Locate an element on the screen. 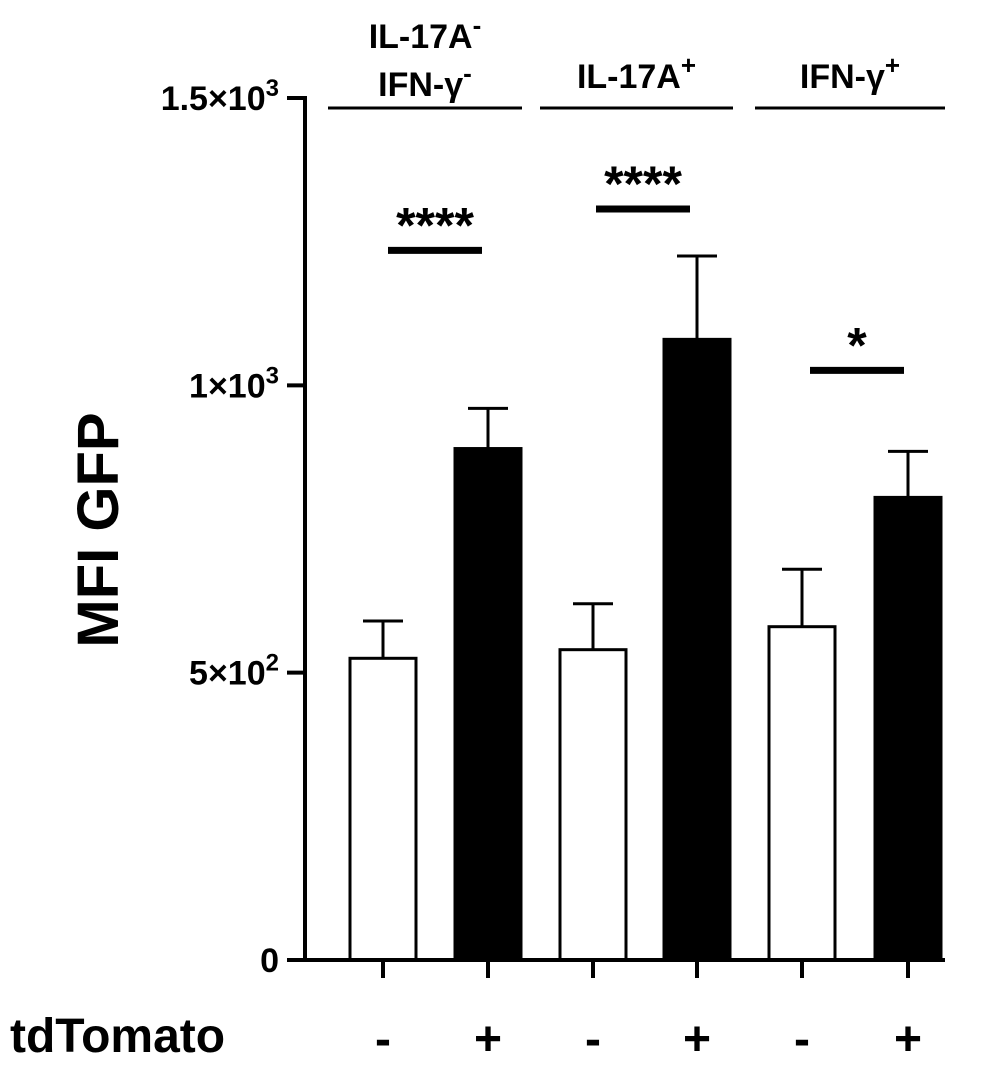 The image size is (989, 1069). y-tick-label: 1.5×10³ is located at coordinates (220, 96).